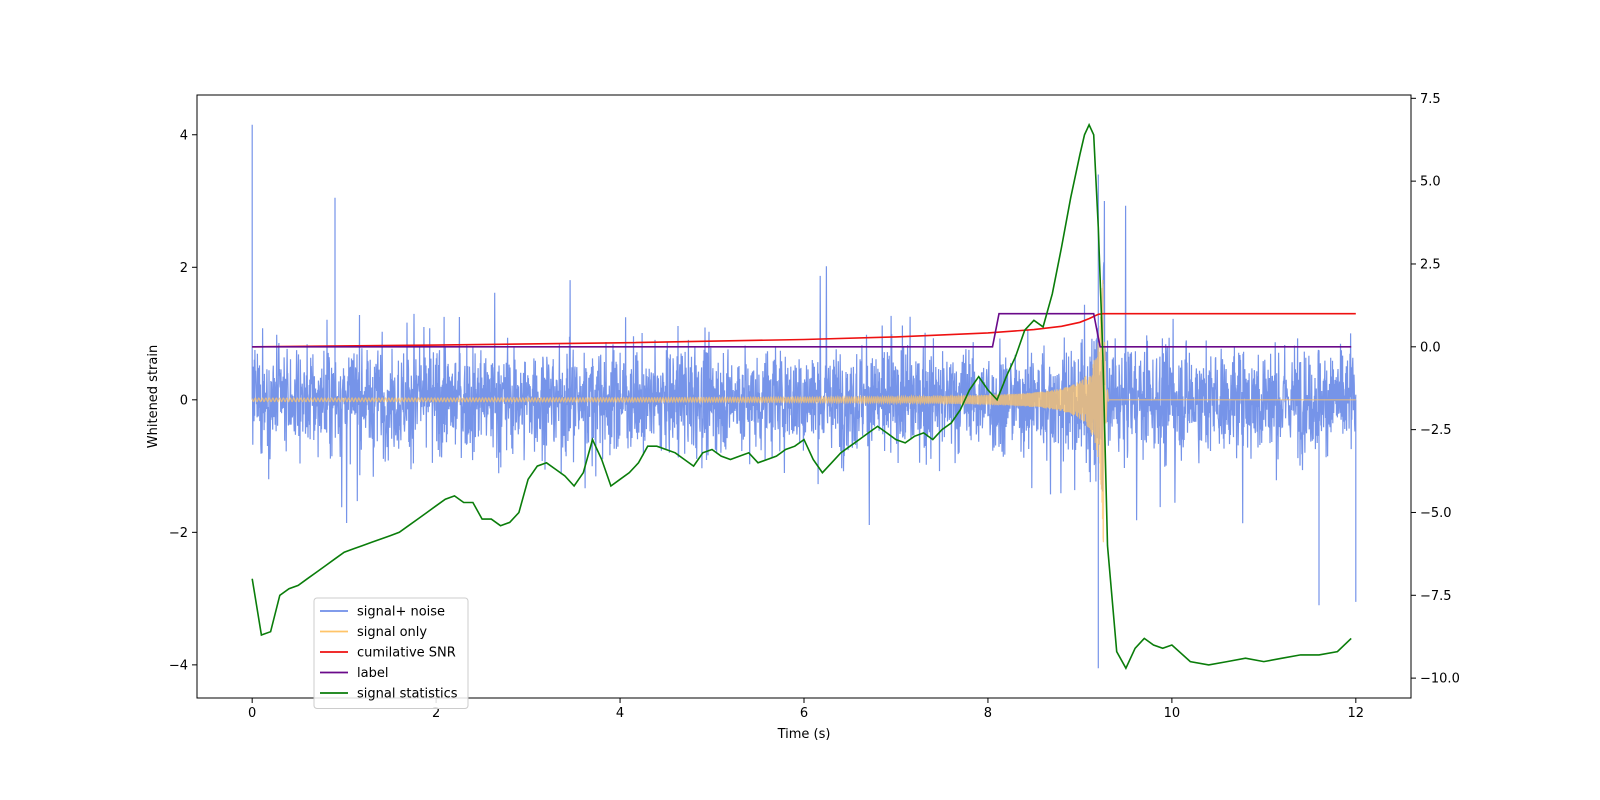 The width and height of the screenshot is (1600, 800). What do you see at coordinates (372, 673) in the screenshot?
I see `legend-label: label` at bounding box center [372, 673].